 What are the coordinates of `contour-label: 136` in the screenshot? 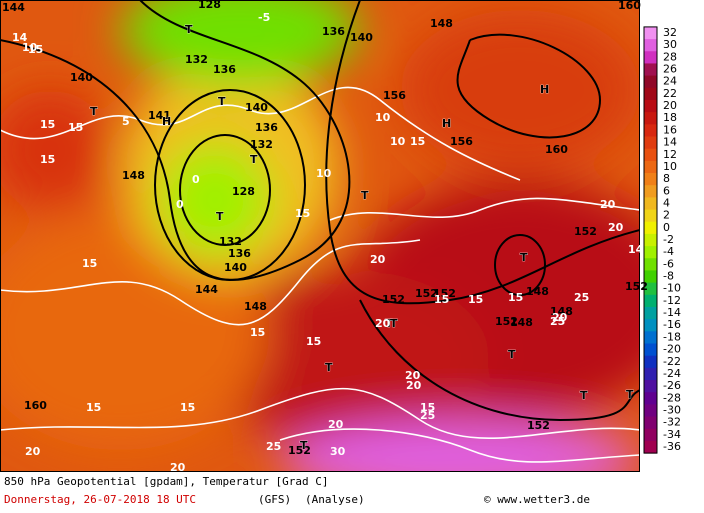 It's located at (333, 31).